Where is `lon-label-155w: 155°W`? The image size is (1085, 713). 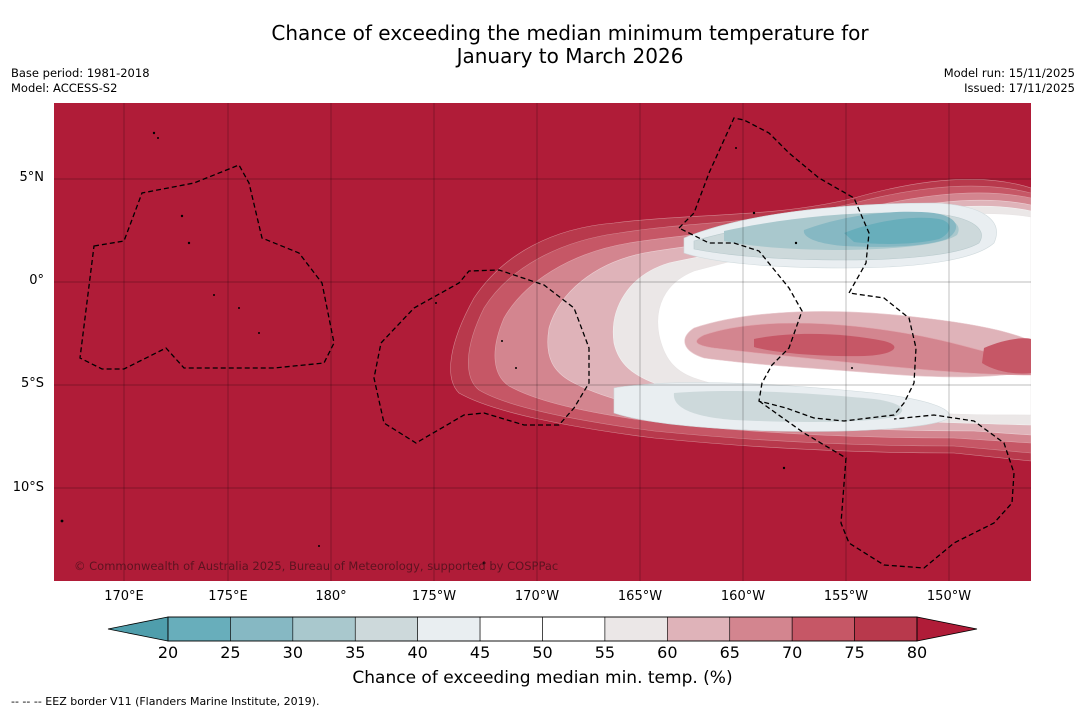 lon-label-155w: 155°W is located at coordinates (846, 596).